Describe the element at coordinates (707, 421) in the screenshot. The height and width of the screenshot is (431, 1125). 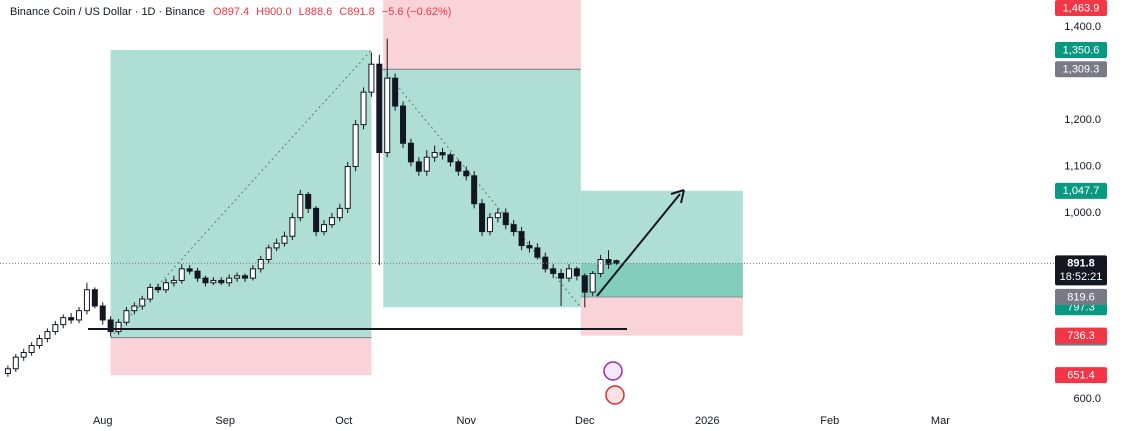
I see `x-tick-label: 2026` at that location.